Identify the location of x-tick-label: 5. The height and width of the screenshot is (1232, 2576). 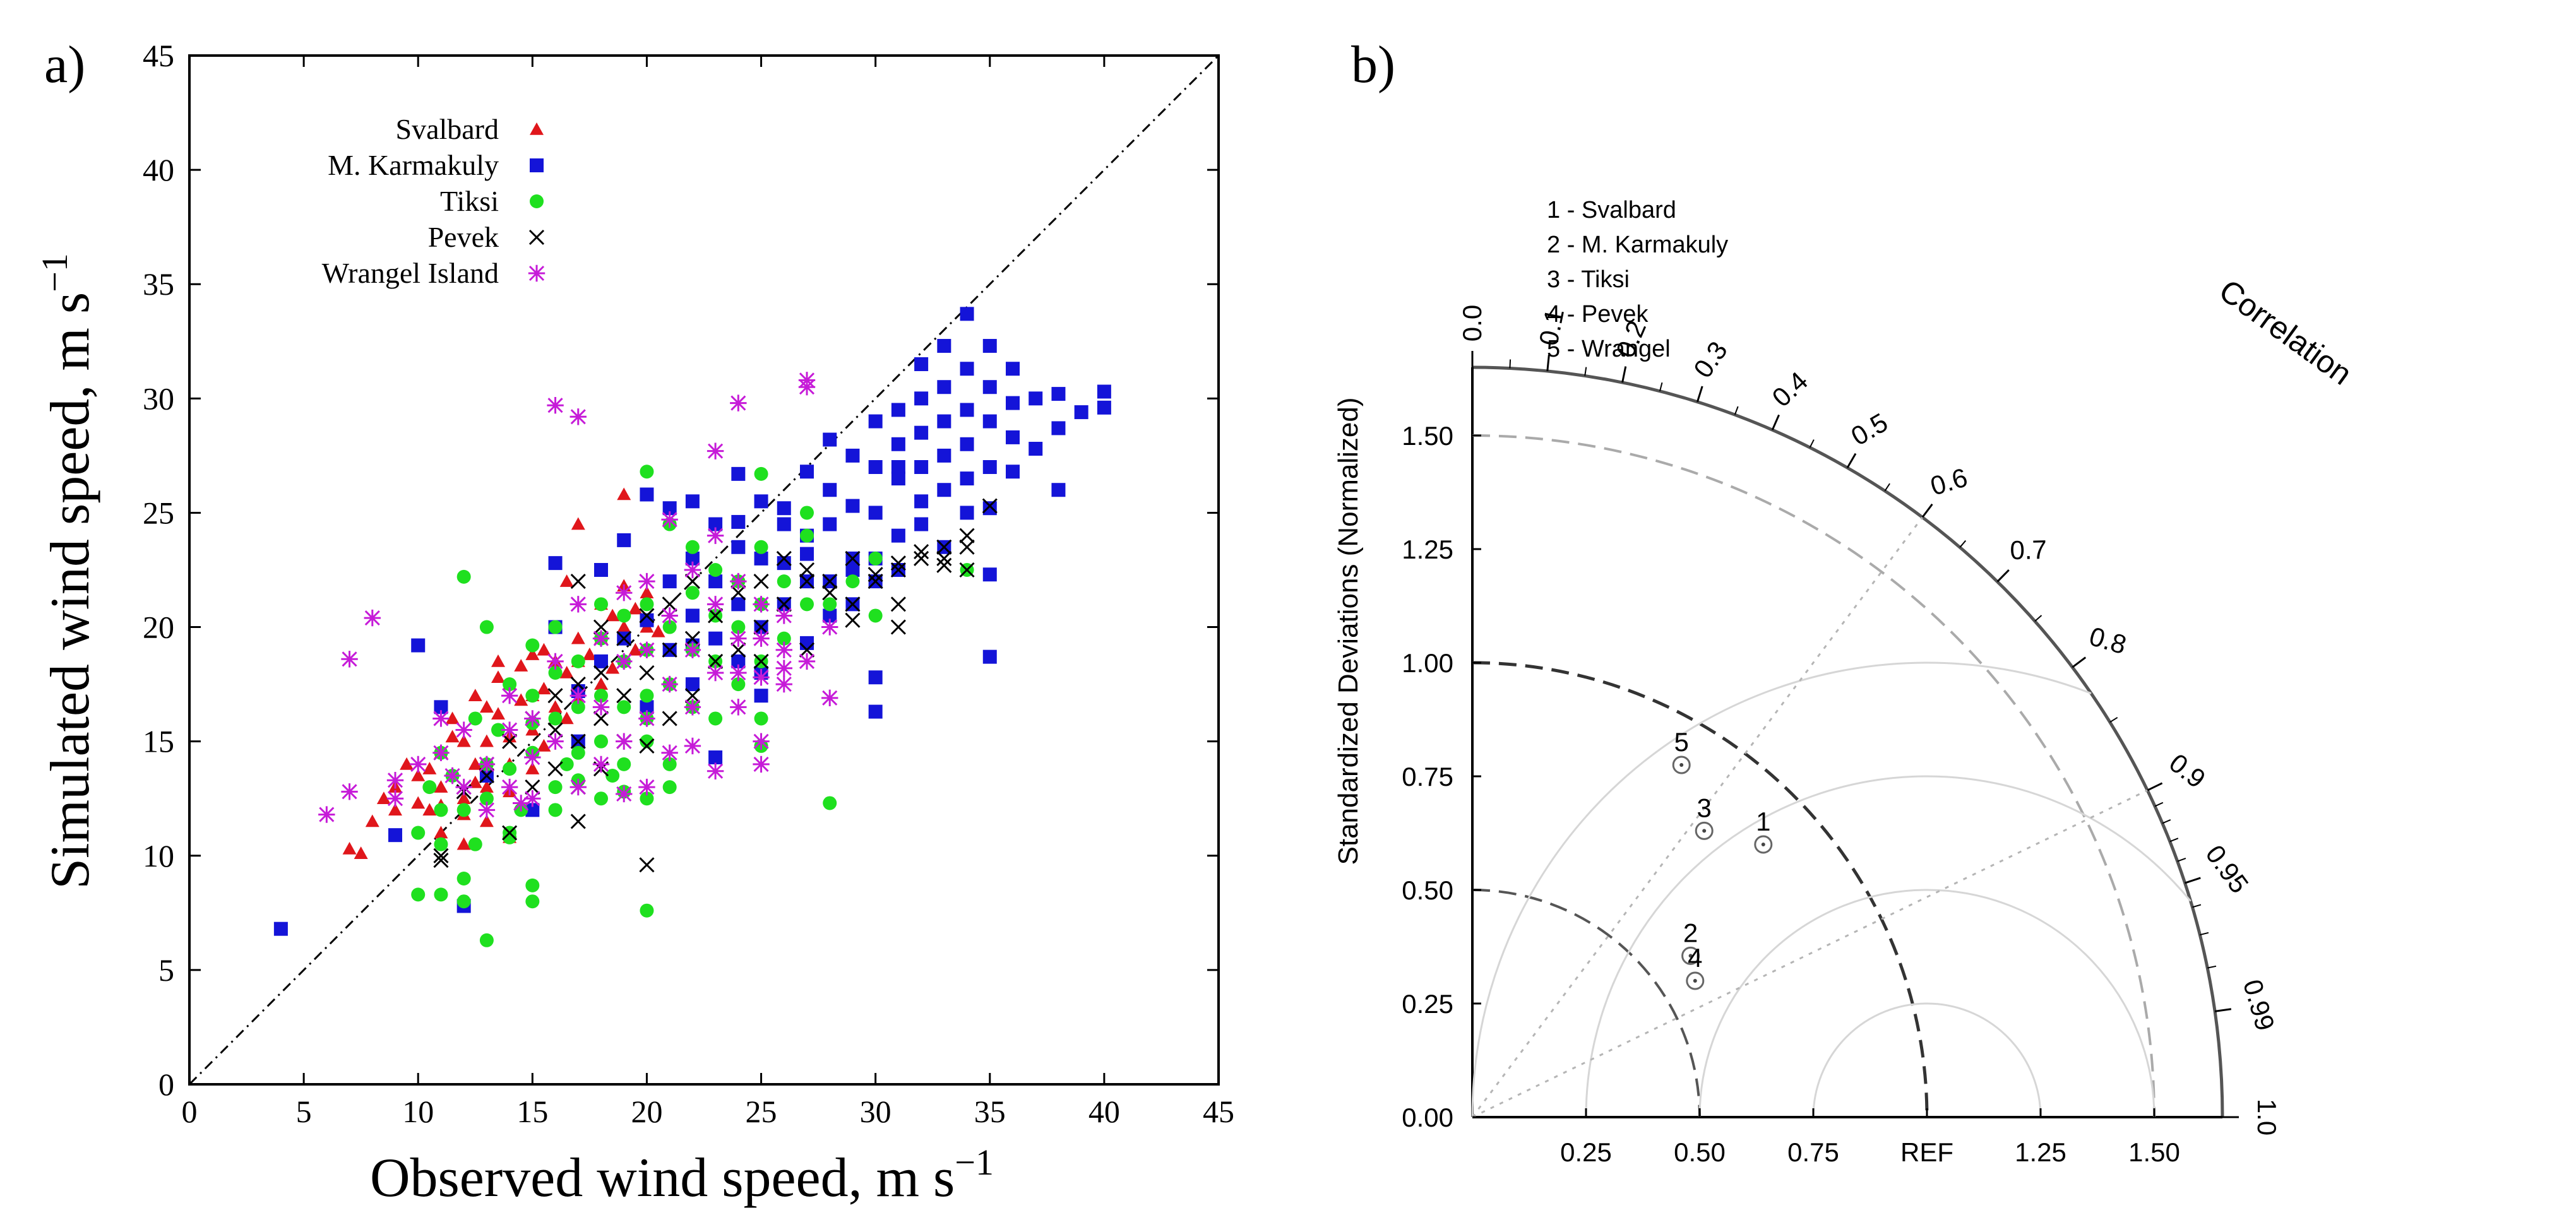
(304, 1112).